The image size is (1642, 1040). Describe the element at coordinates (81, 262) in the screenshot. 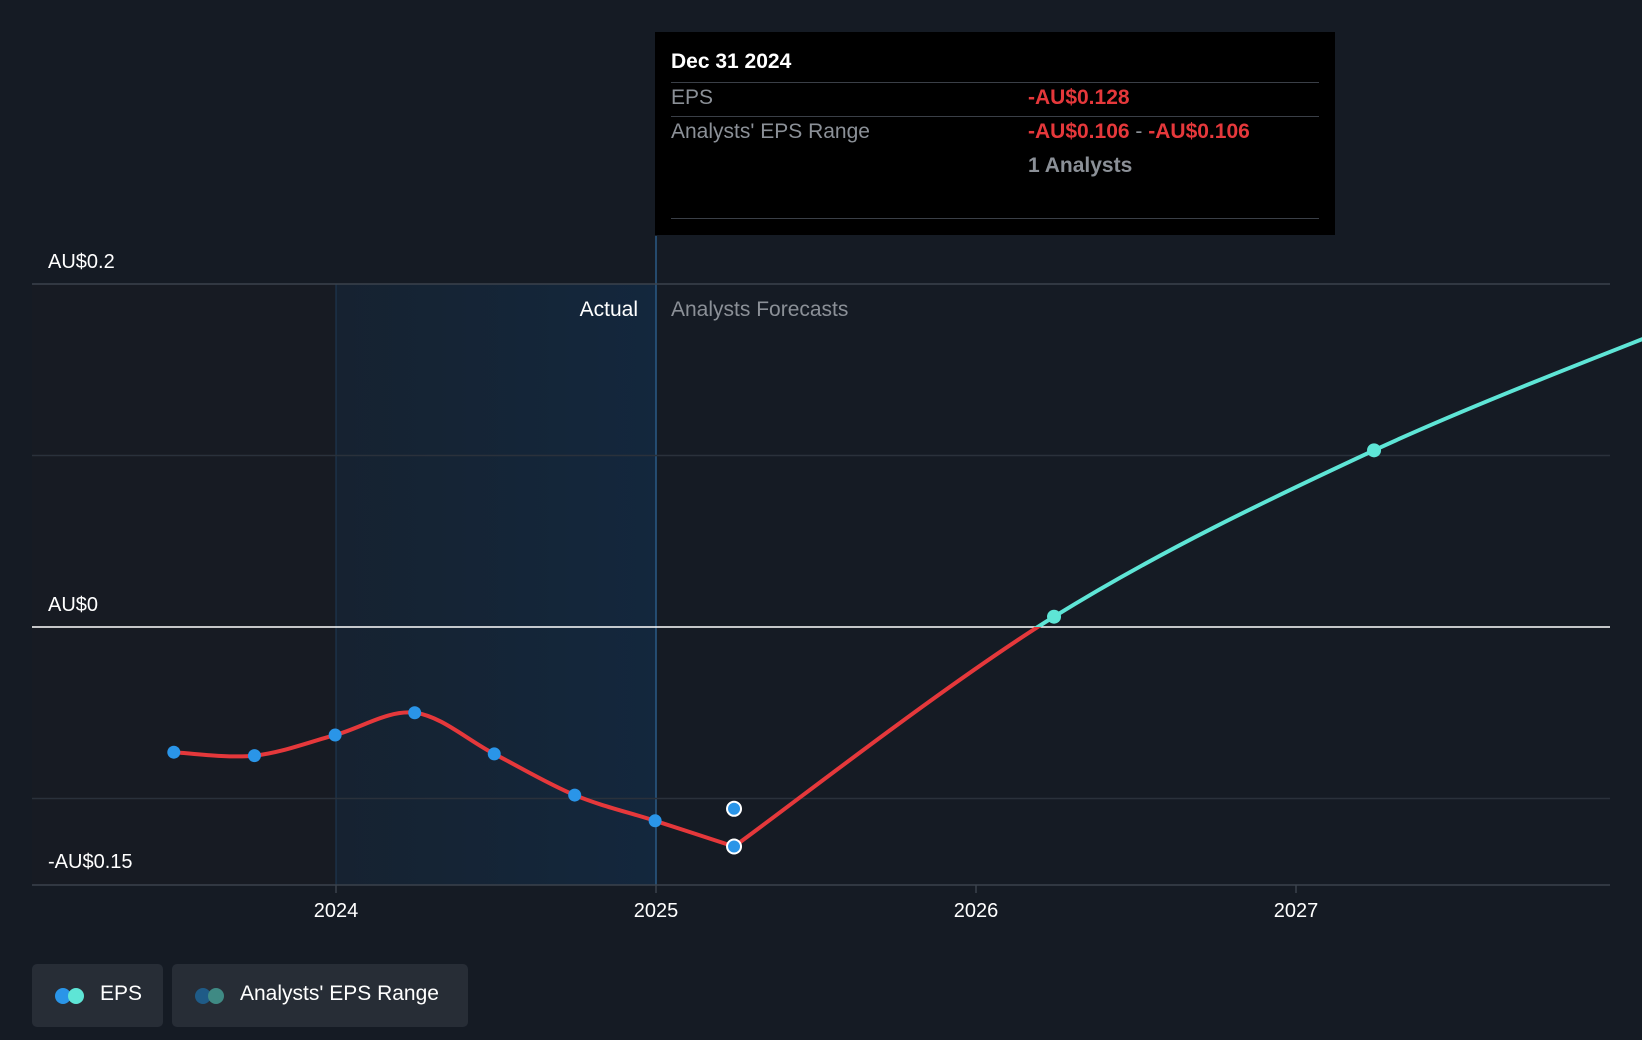

I see `y-tick-label-top: AU$0.2` at that location.